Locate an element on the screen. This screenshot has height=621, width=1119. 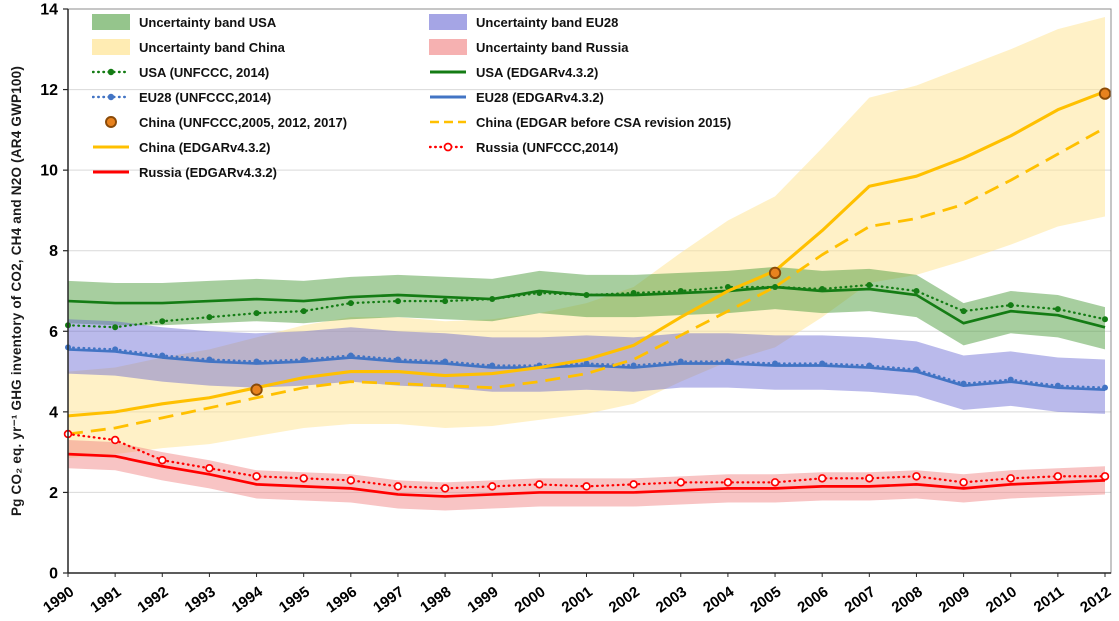
legend-label: China (EDGARv4.3.2) is located at coordinates (205, 147).